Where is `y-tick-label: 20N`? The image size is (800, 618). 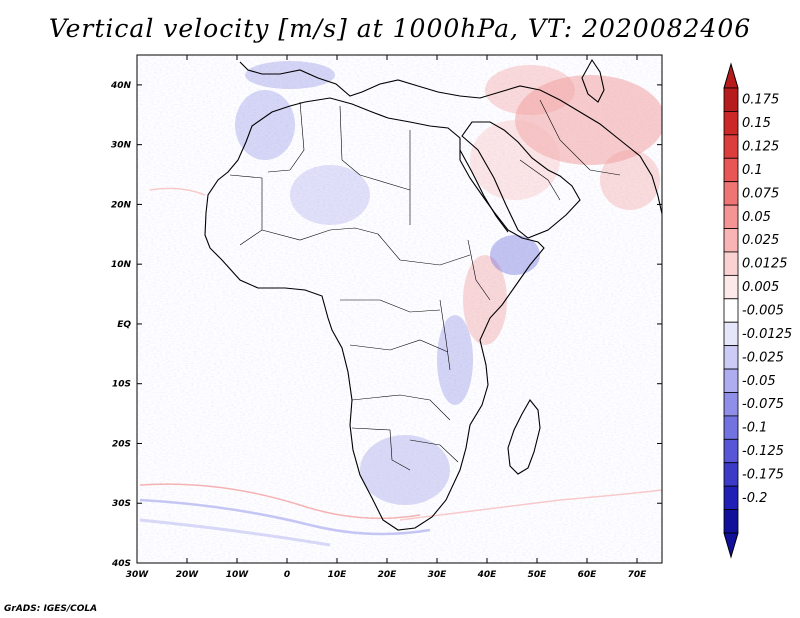 y-tick-label: 20N is located at coordinates (121, 205).